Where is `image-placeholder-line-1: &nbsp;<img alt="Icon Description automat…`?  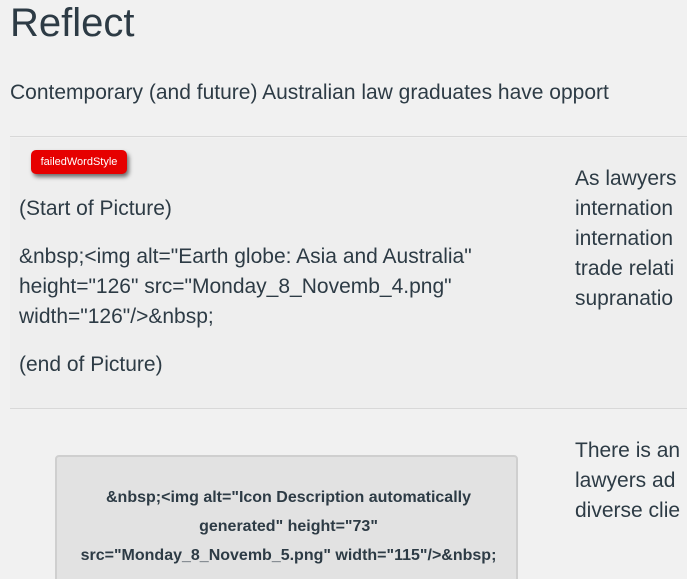 image-placeholder-line-1: &nbsp;<img alt="Icon Description automat… is located at coordinates (288, 497).